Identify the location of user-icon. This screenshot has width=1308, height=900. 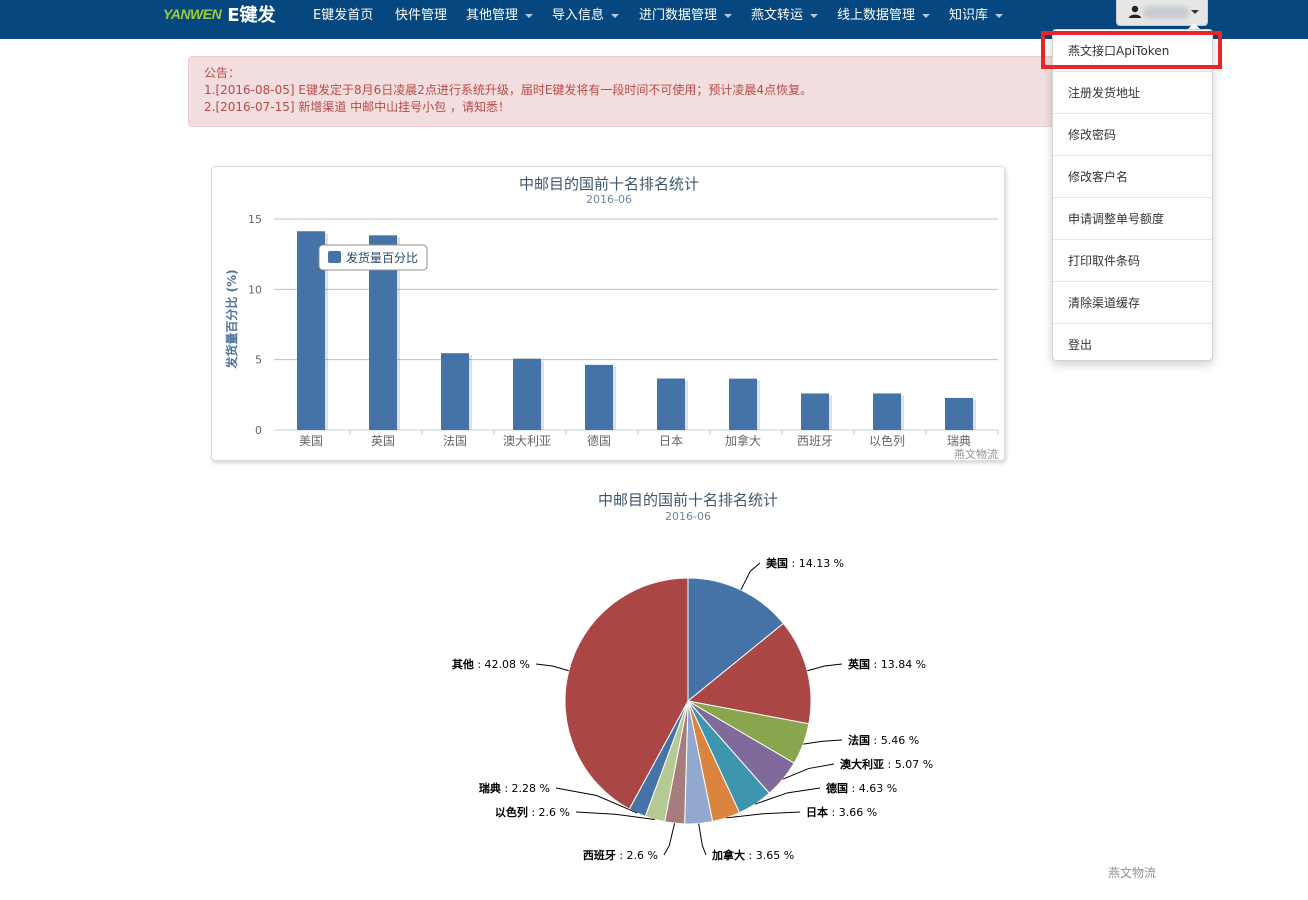
(1135, 11).